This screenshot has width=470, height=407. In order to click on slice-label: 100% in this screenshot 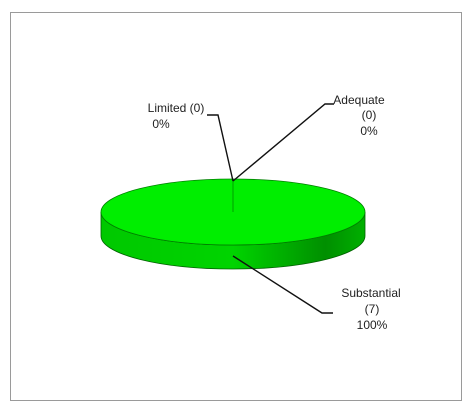, I will do `click(372, 325)`.